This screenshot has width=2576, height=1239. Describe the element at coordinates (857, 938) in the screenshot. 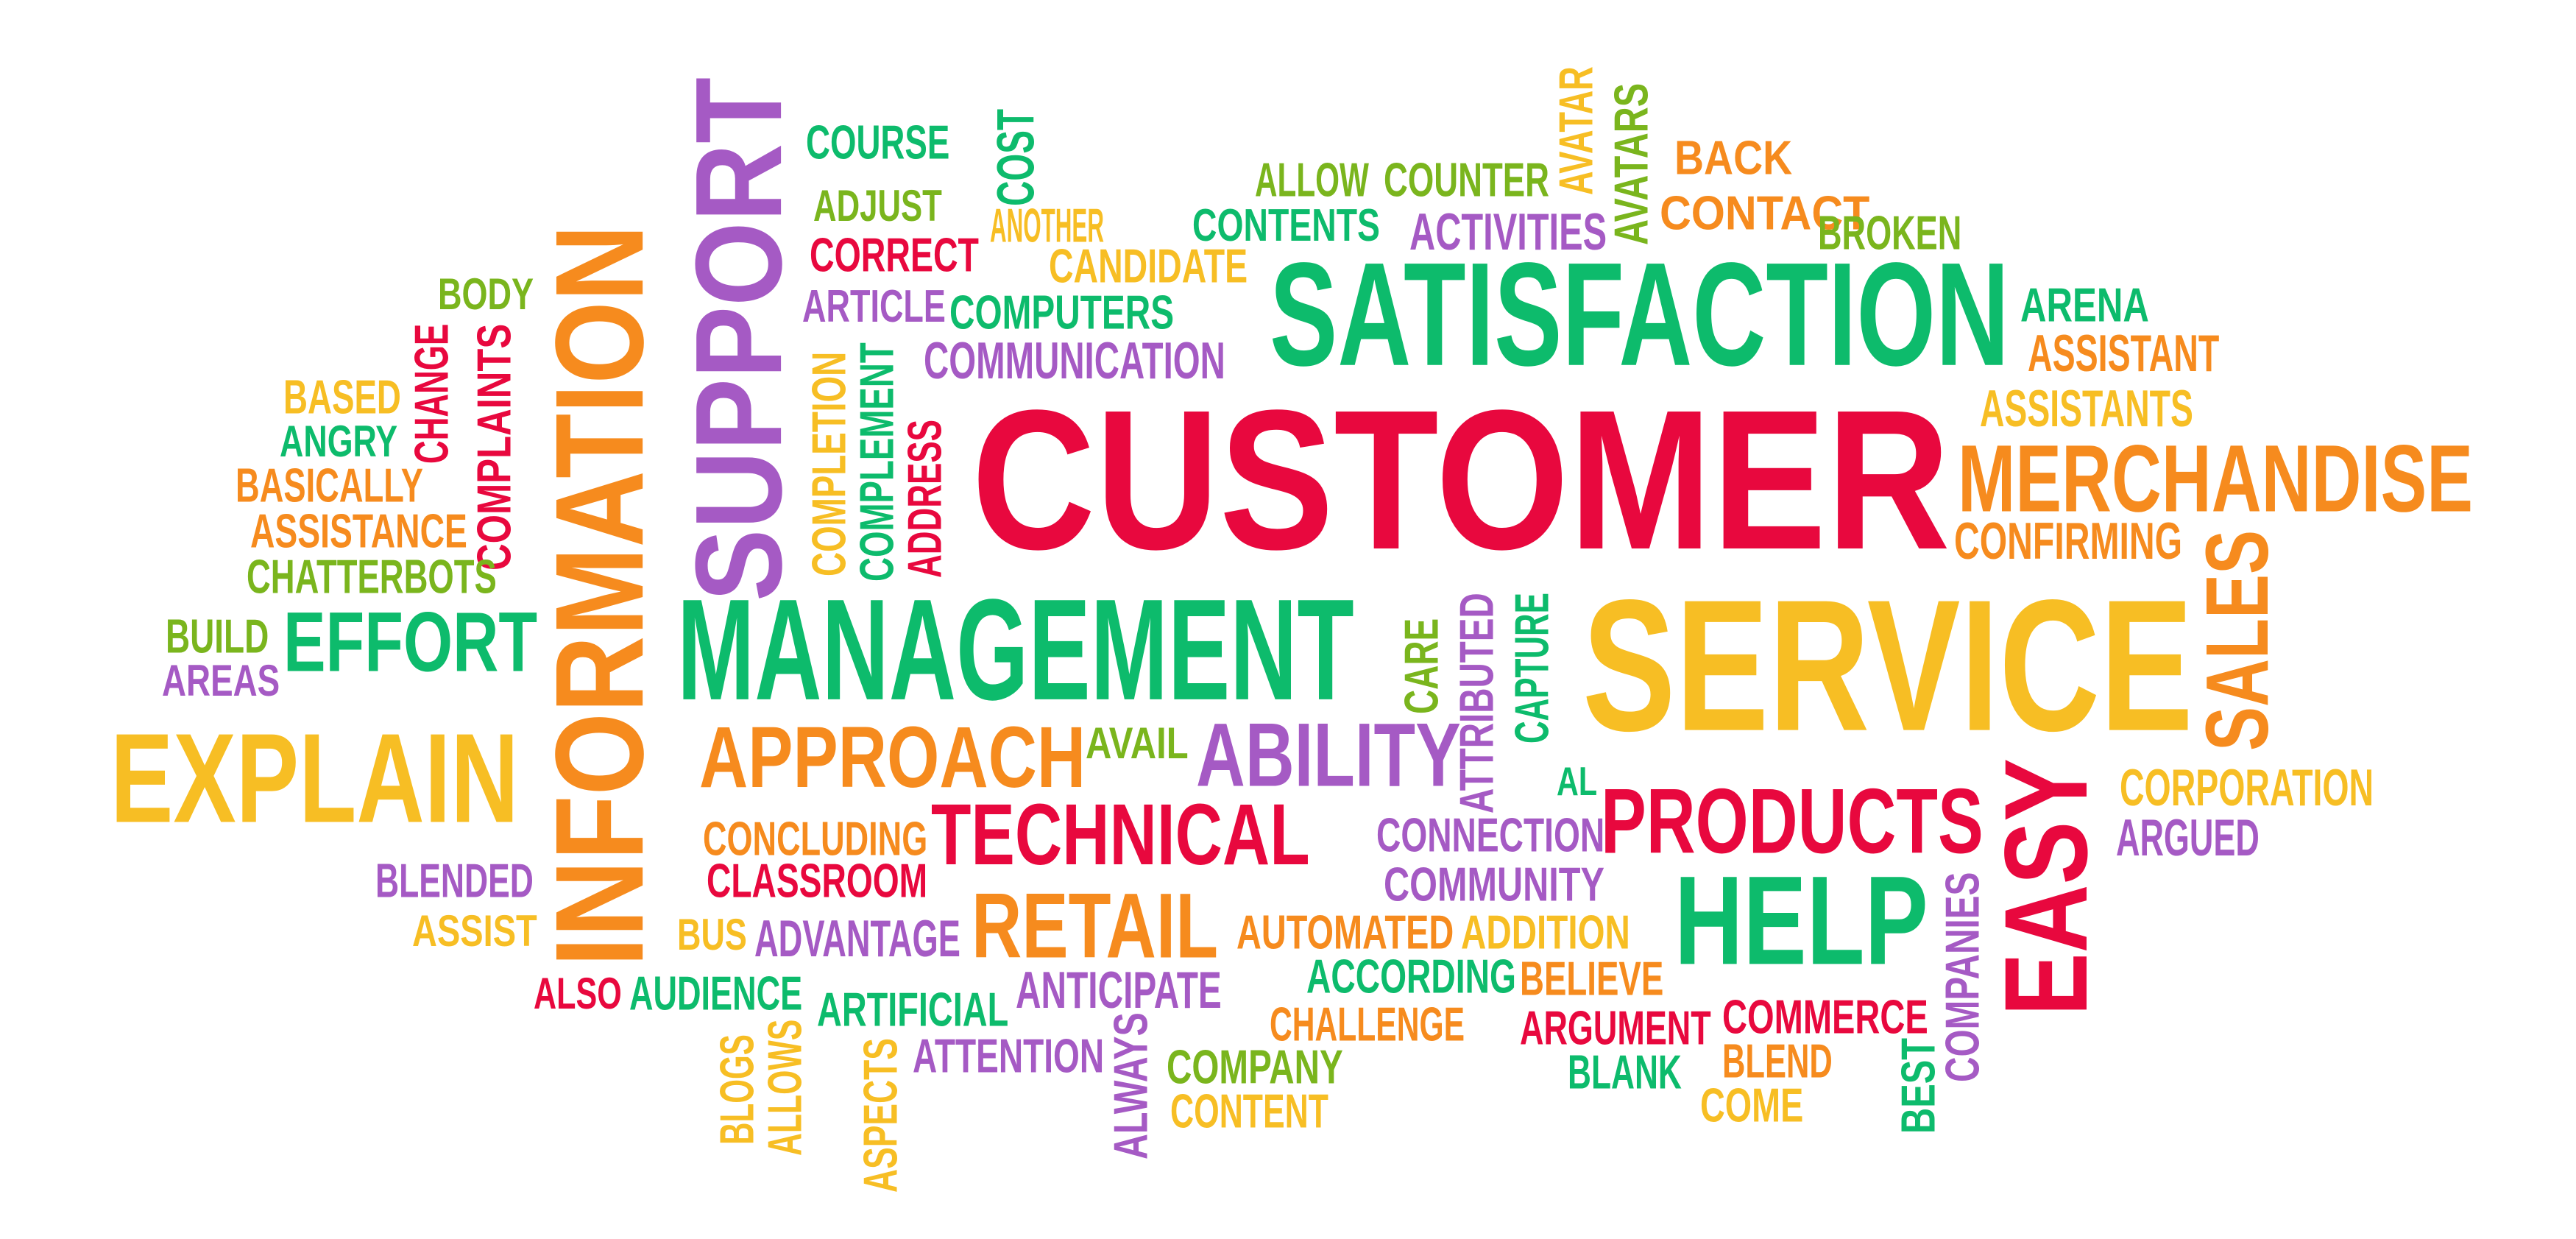

I see `word-advantage: ADVANTAGE` at that location.